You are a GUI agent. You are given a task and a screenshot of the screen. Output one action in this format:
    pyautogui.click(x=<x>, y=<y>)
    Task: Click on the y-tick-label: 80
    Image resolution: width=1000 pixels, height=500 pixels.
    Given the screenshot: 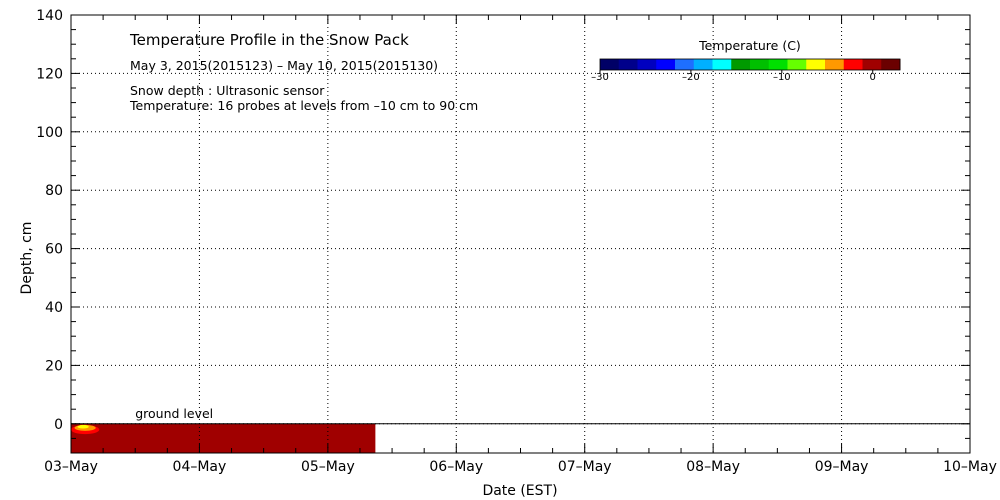 What is the action you would take?
    pyautogui.click(x=54, y=191)
    